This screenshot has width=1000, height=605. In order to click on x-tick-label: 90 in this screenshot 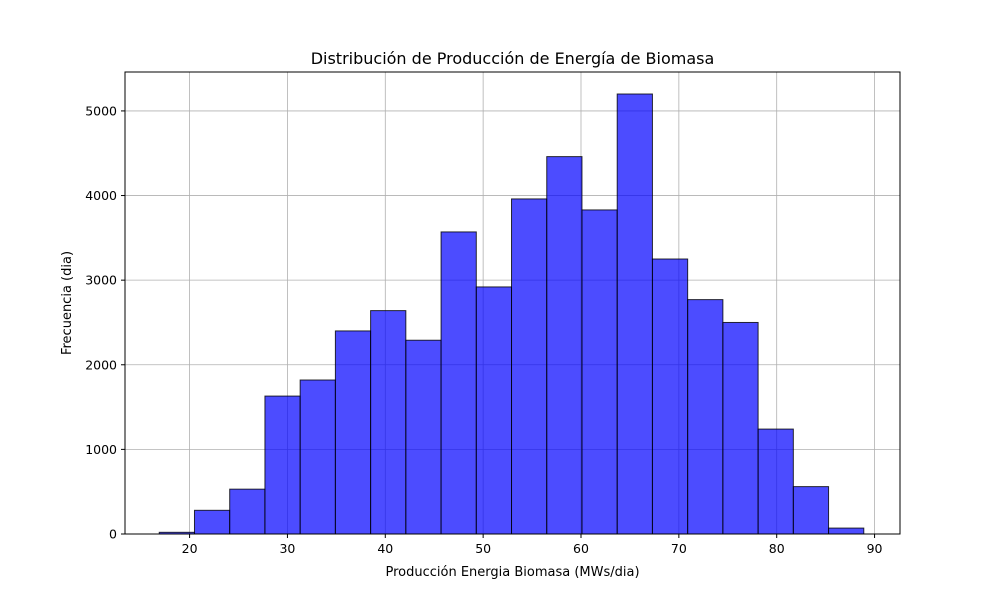, I will do `click(875, 548)`.